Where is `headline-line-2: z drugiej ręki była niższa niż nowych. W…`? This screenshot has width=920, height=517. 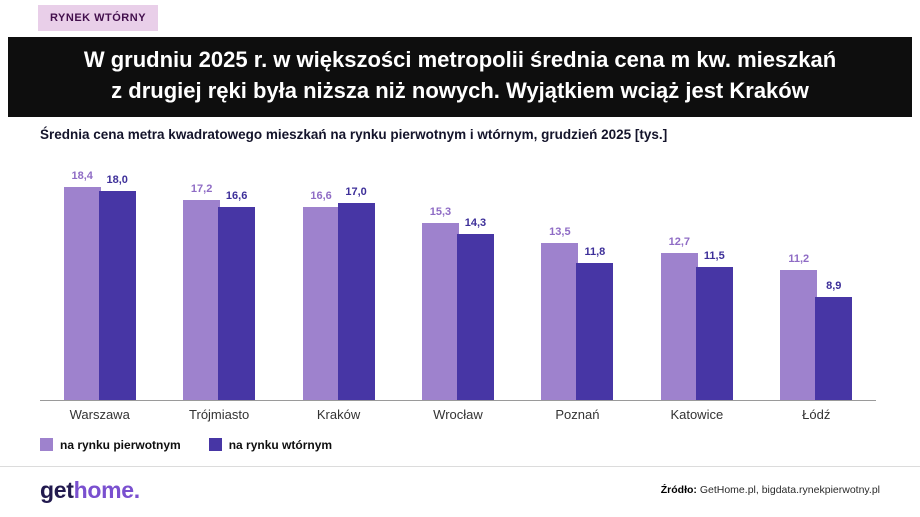
headline-line-2: z drugiej ręki była niższa niż nowych. W… is located at coordinates (460, 90).